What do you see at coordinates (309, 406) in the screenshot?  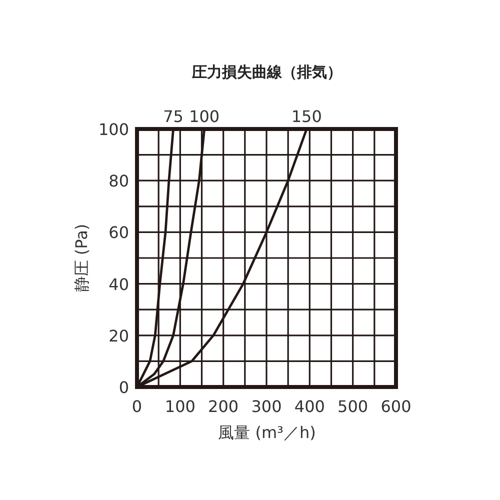 I see `x-tick-label: 400` at bounding box center [309, 406].